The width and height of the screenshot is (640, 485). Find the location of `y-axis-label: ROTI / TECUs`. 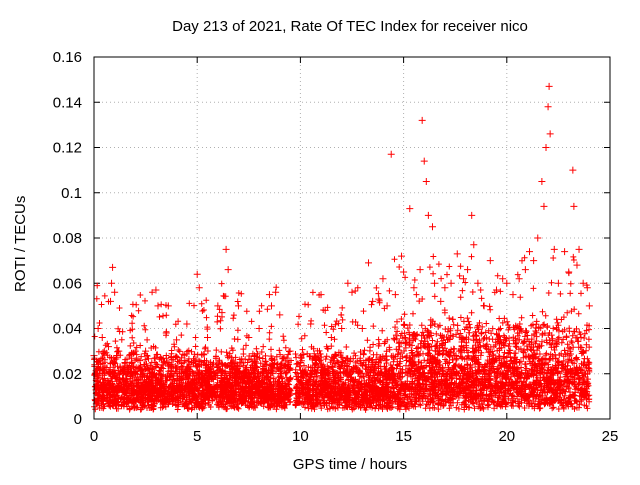

y-axis-label: ROTI / TECUs is located at coordinates (20, 243).